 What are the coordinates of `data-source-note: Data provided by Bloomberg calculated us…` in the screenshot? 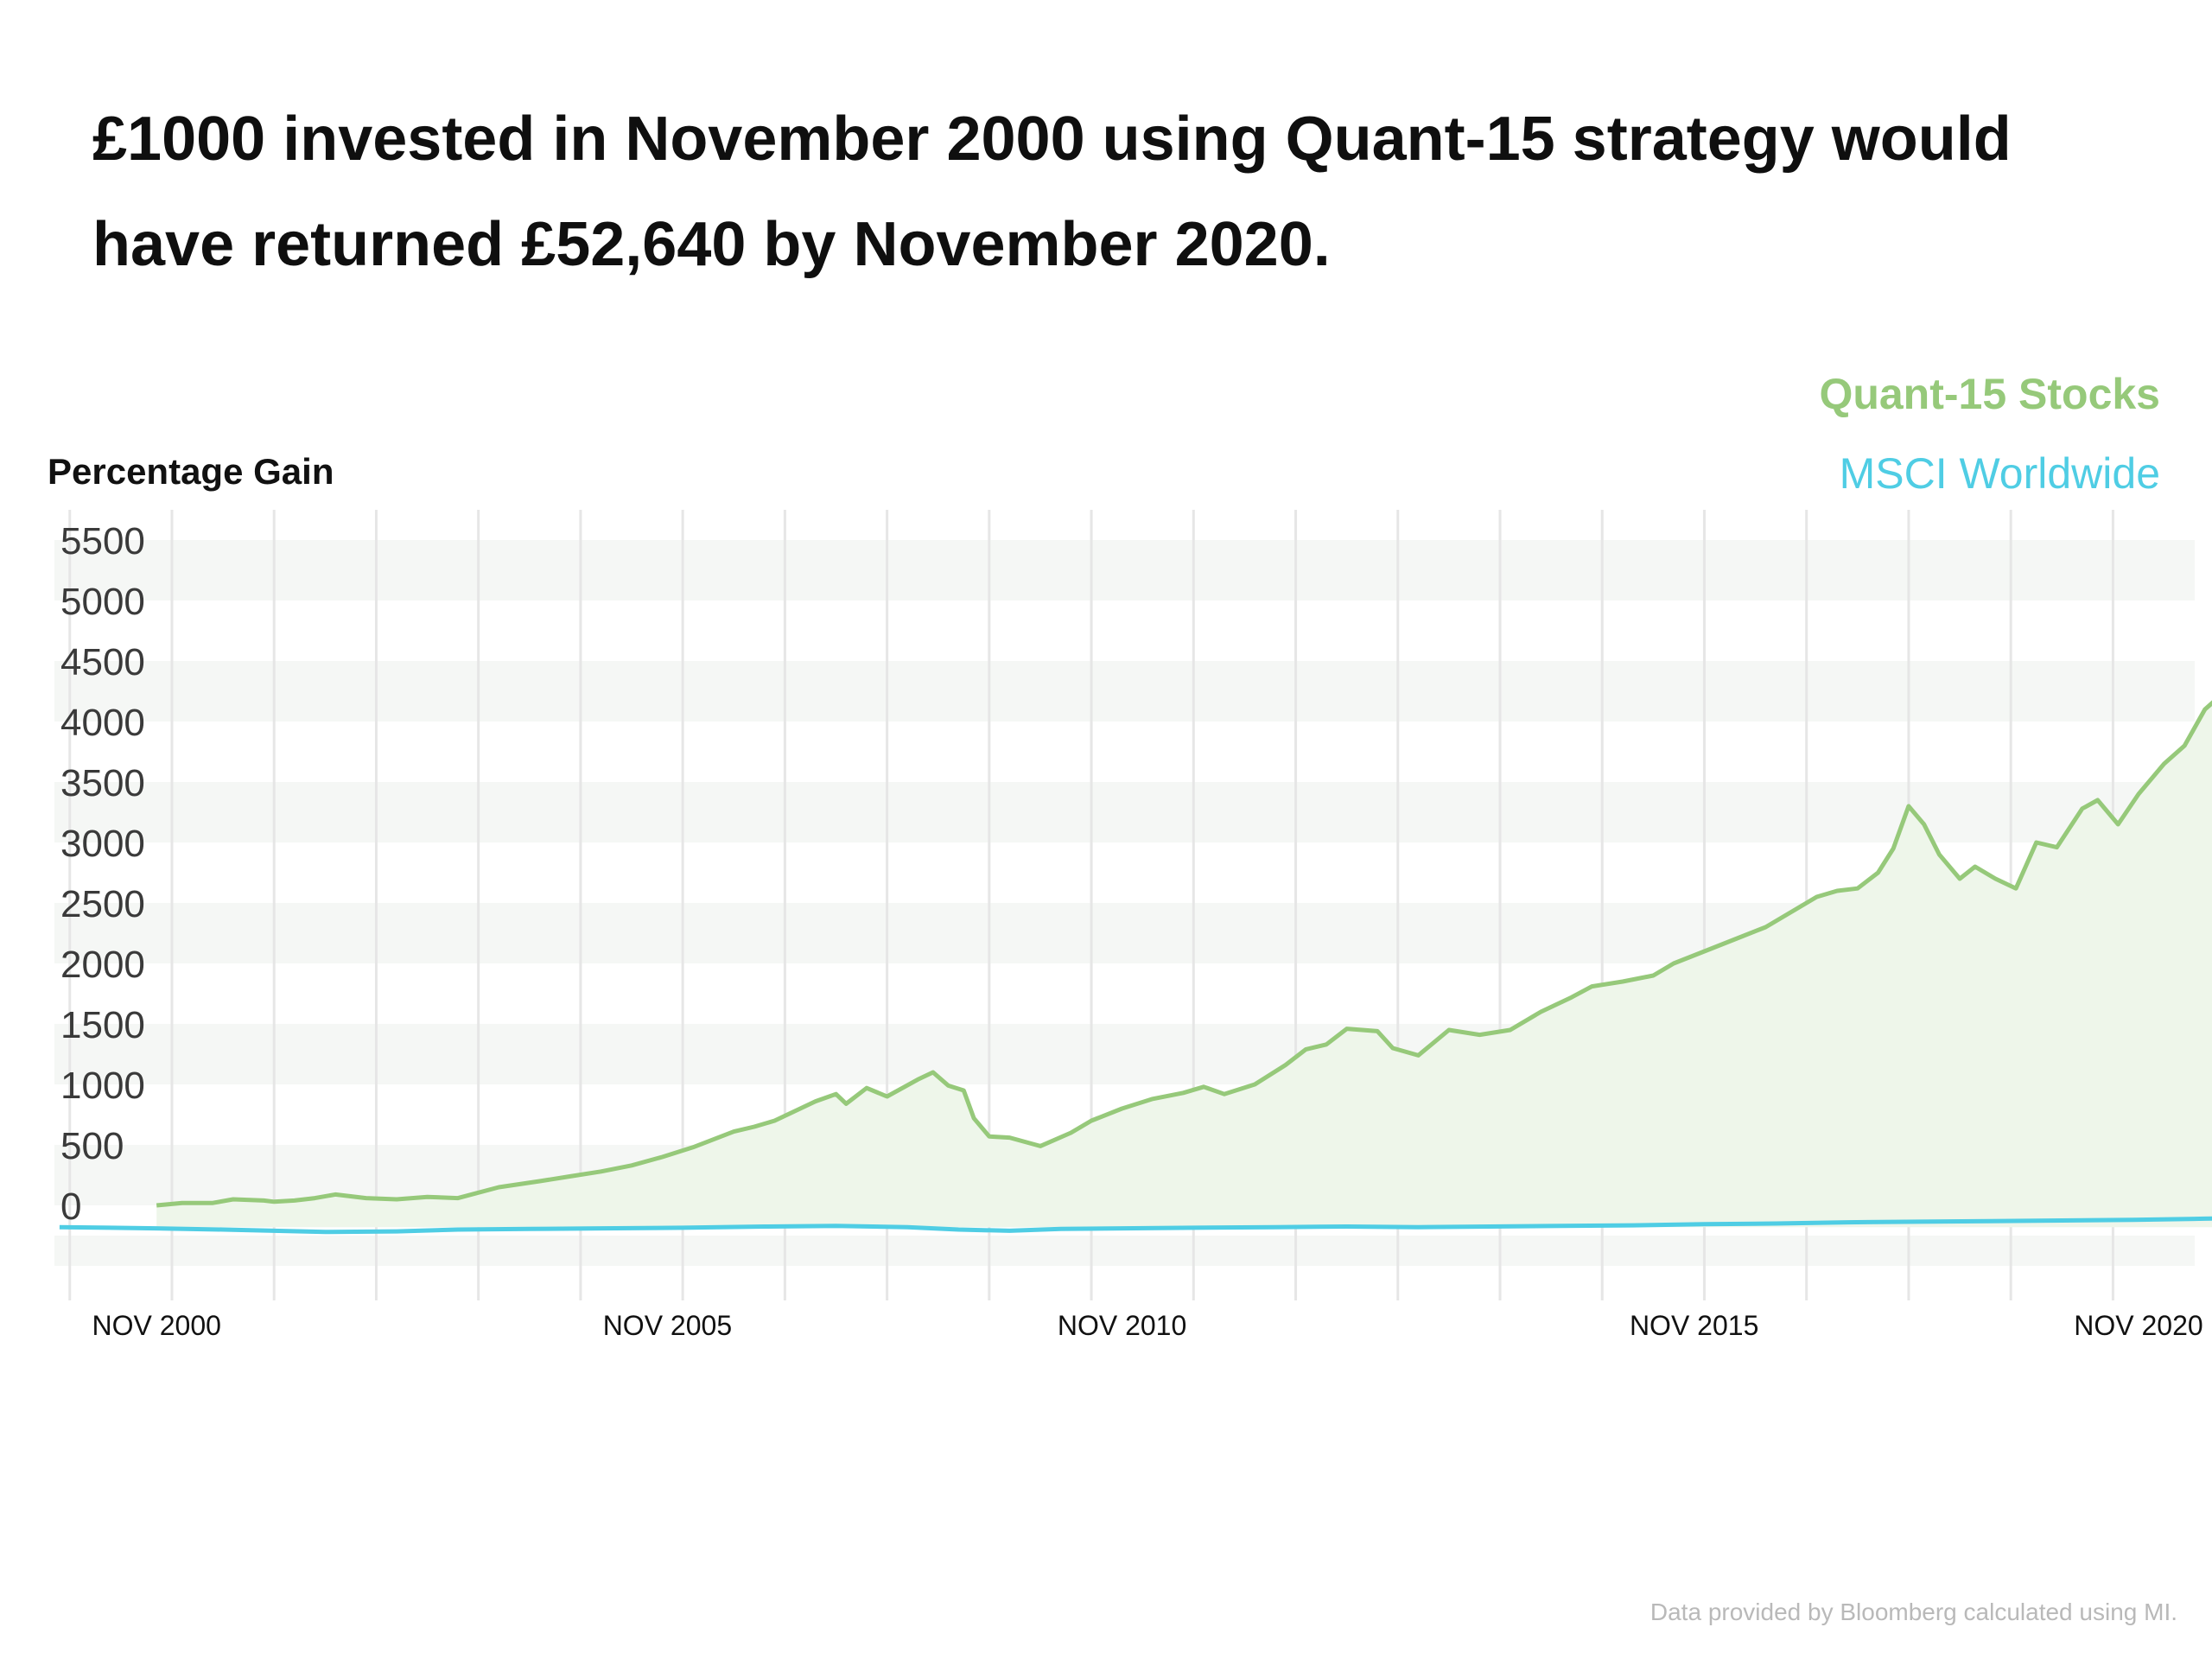 It's located at (1913, 1612).